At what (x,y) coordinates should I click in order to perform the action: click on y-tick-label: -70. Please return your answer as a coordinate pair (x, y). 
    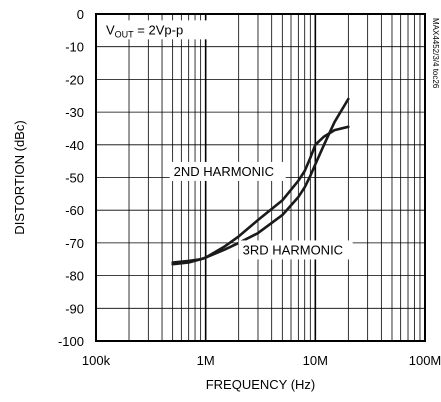
    Looking at the image, I should click on (74, 243).